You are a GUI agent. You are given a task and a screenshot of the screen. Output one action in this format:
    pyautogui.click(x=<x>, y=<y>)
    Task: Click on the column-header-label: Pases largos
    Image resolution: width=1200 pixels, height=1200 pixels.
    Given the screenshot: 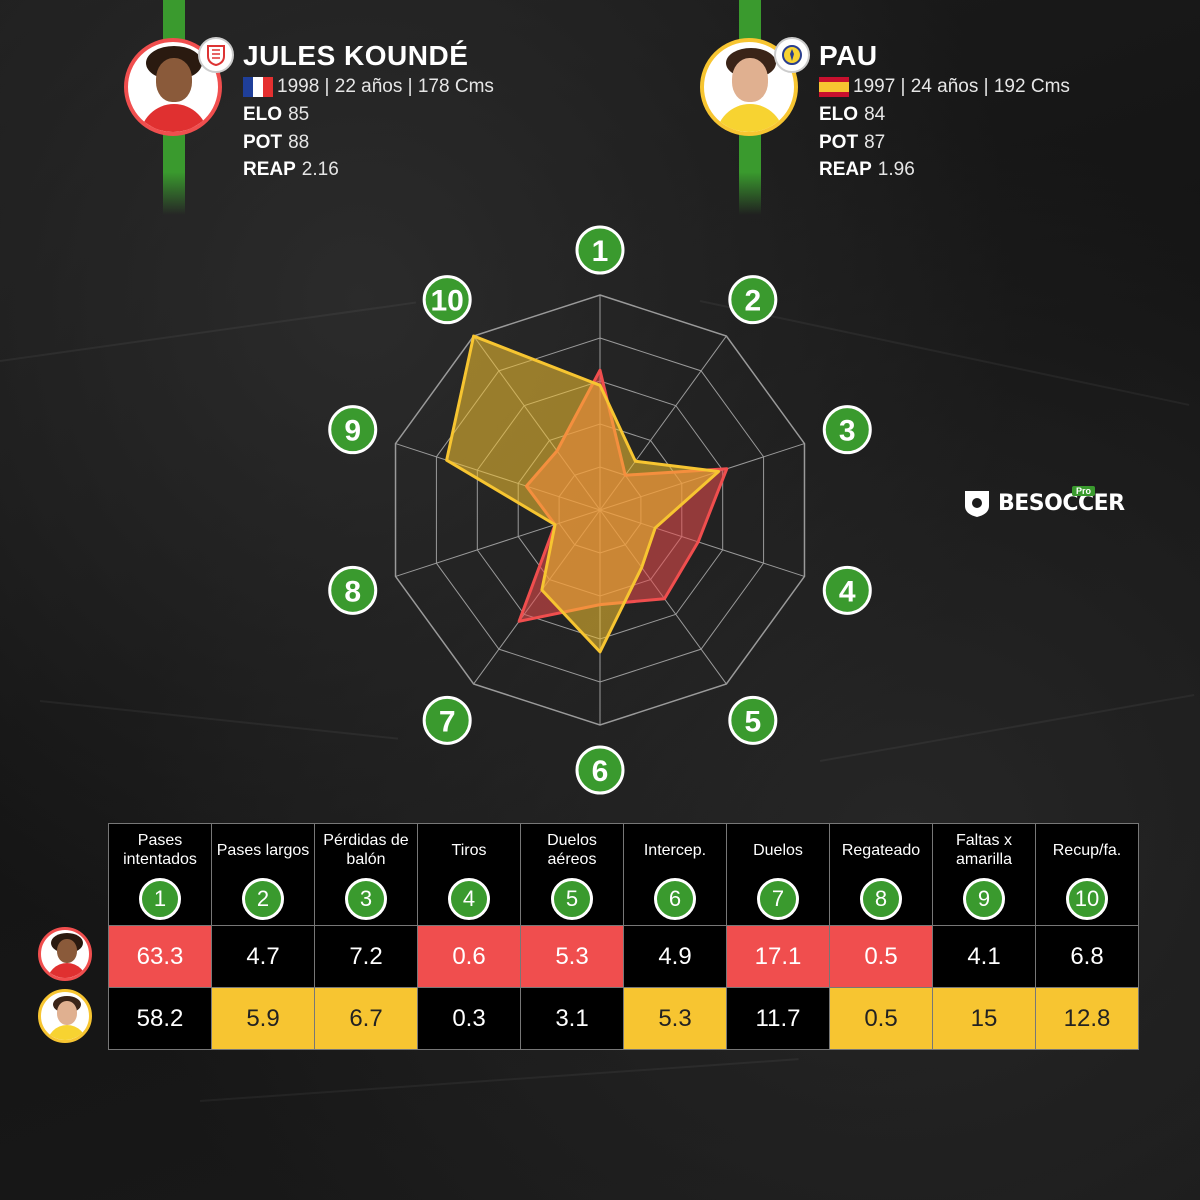 What is the action you would take?
    pyautogui.click(x=263, y=850)
    